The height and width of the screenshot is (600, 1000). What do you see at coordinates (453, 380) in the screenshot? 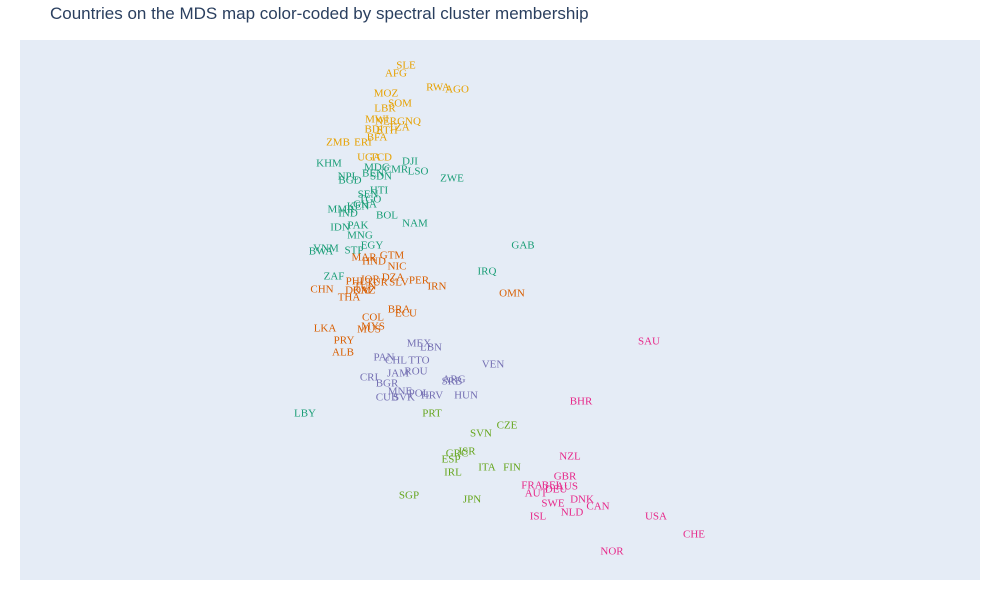
I see `country-point-arg: ARG` at bounding box center [453, 380].